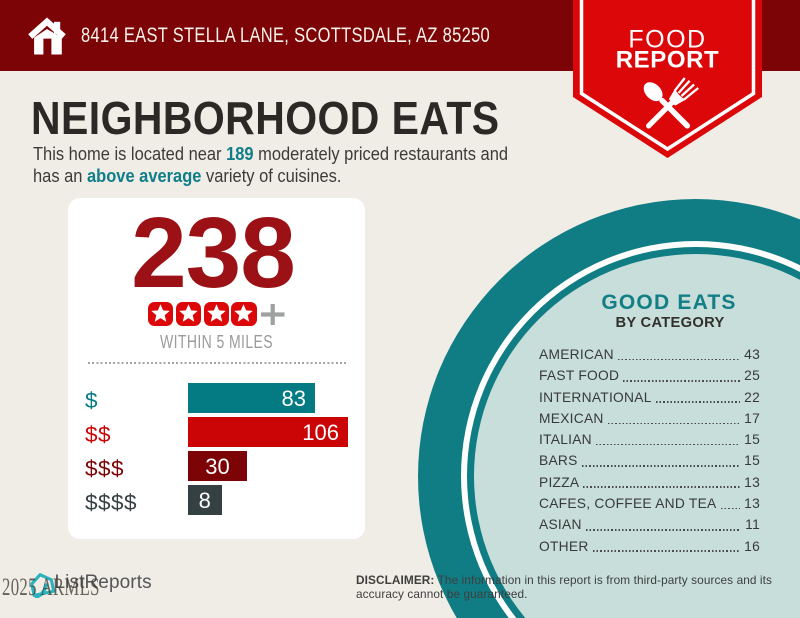 Image resolution: width=800 pixels, height=618 pixels. What do you see at coordinates (667, 40) in the screenshot?
I see `svg-text: FOOD` at bounding box center [667, 40].